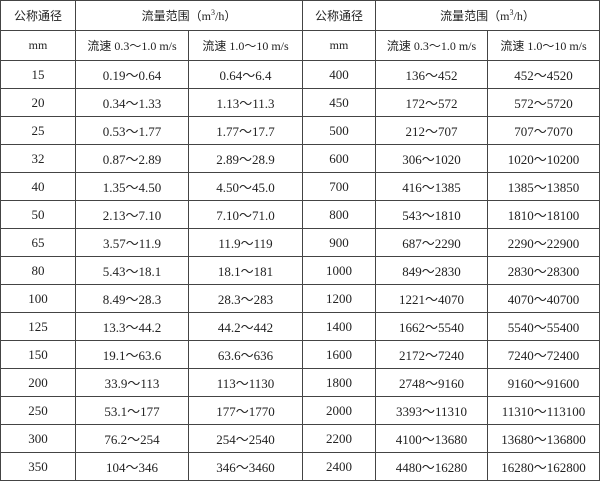  I want to click on cell-diameter-right: 2000, so click(339, 410).